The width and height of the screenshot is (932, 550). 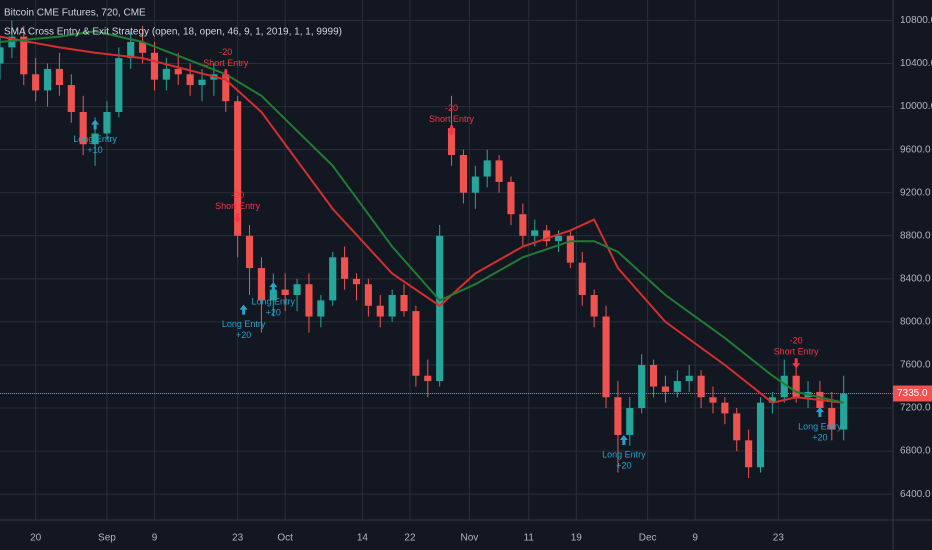 I want to click on y-tick-label: 10000.0, so click(x=916, y=106).